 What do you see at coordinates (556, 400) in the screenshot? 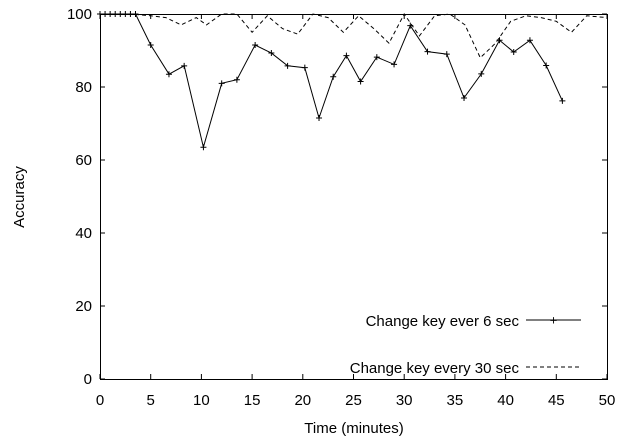
I see `x-tick-label: 45` at bounding box center [556, 400].